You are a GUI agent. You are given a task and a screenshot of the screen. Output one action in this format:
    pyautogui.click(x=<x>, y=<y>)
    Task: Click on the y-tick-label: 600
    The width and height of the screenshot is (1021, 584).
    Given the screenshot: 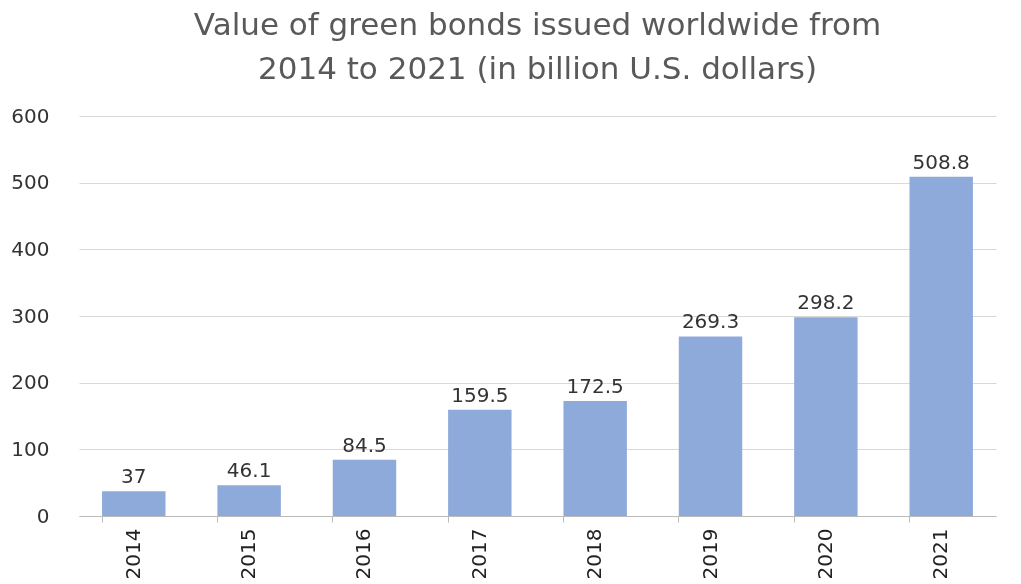 What is the action you would take?
    pyautogui.click(x=30, y=115)
    